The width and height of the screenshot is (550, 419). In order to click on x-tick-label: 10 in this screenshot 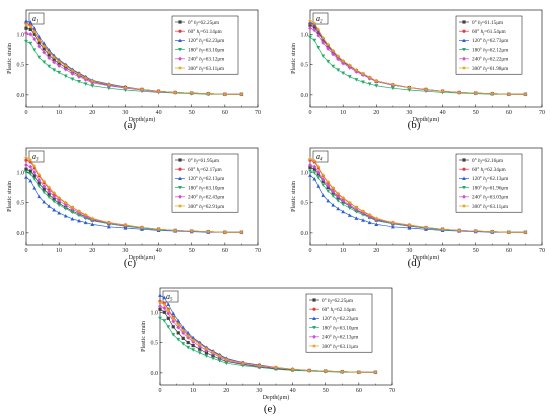, I will do `click(343, 251)`.